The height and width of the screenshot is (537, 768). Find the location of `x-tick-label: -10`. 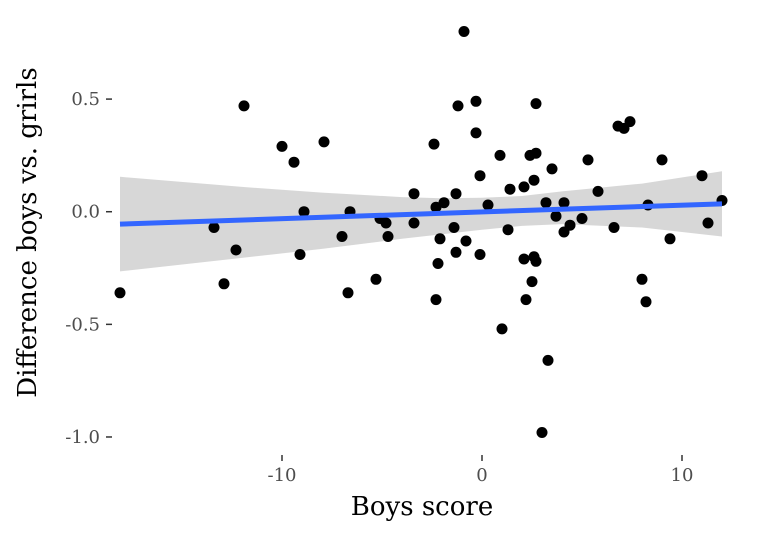

x-tick-label: -10 is located at coordinates (282, 475).